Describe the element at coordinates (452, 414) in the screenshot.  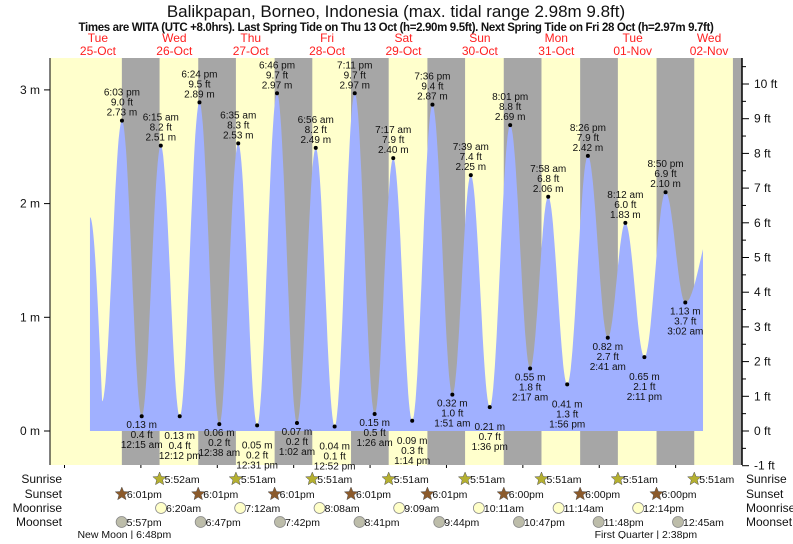
I see `tide-height-ft: 1.0 ft` at that location.